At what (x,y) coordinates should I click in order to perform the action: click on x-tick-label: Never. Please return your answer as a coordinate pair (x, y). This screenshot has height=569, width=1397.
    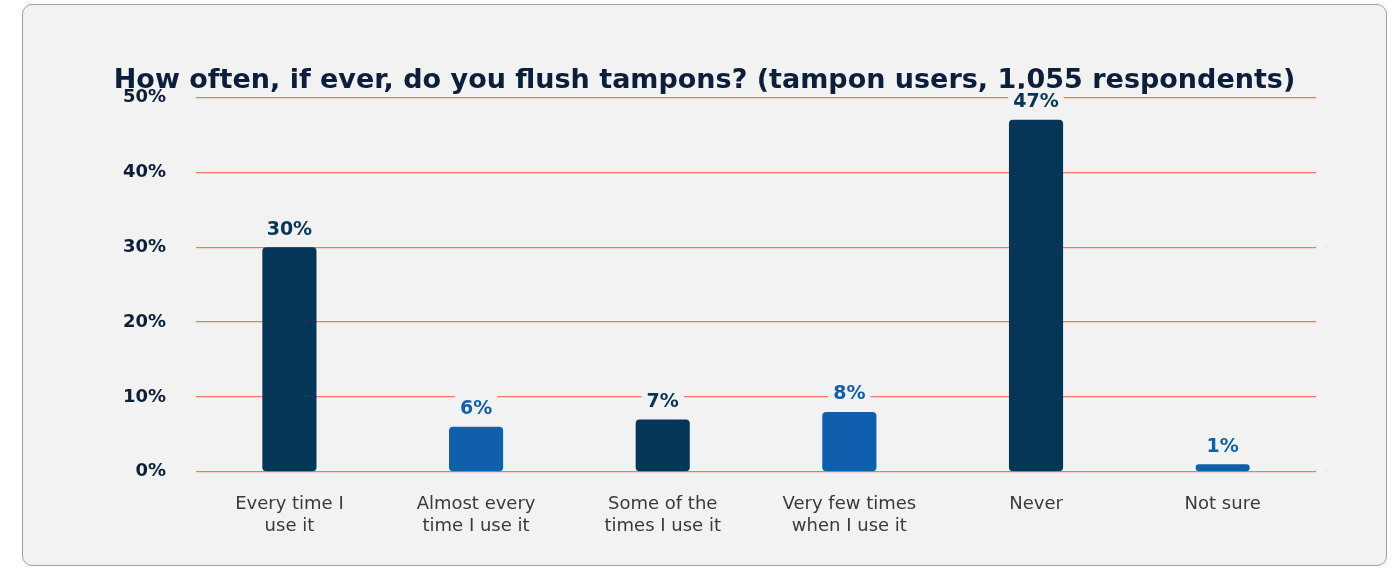
    Looking at the image, I should click on (1036, 503).